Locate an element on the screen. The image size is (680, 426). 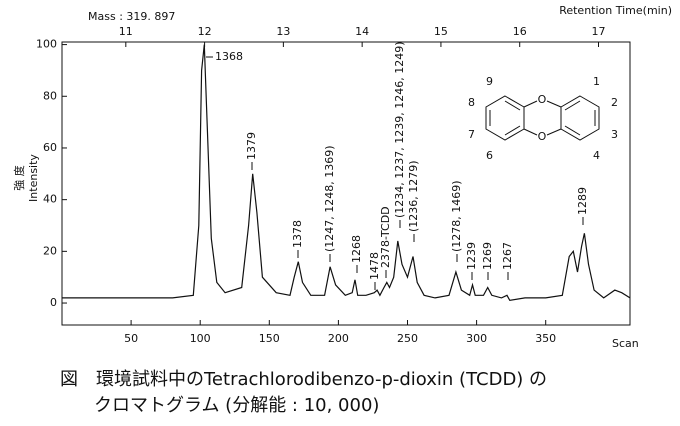
x2-tick-label: 11 is located at coordinates (126, 31).